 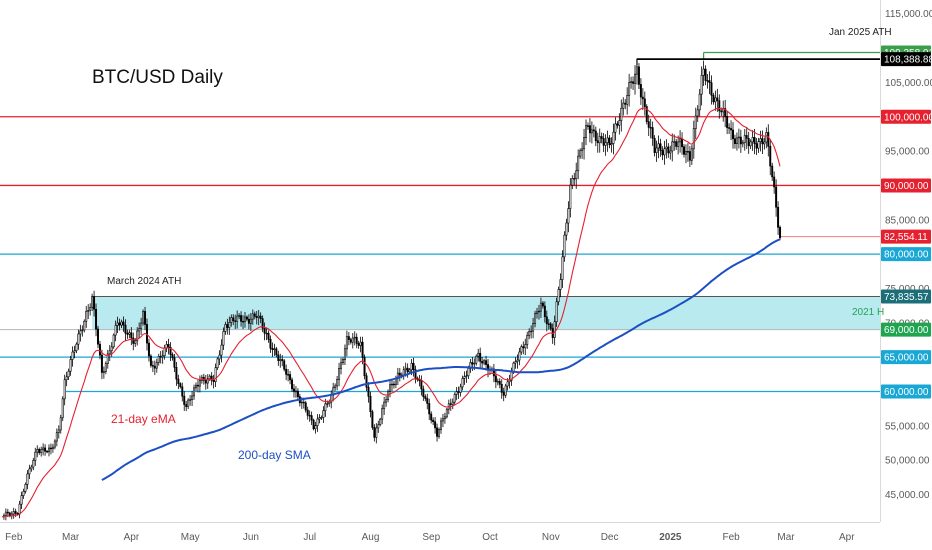 I want to click on label-200-day-sma: 200-day SMA, so click(x=274, y=455).